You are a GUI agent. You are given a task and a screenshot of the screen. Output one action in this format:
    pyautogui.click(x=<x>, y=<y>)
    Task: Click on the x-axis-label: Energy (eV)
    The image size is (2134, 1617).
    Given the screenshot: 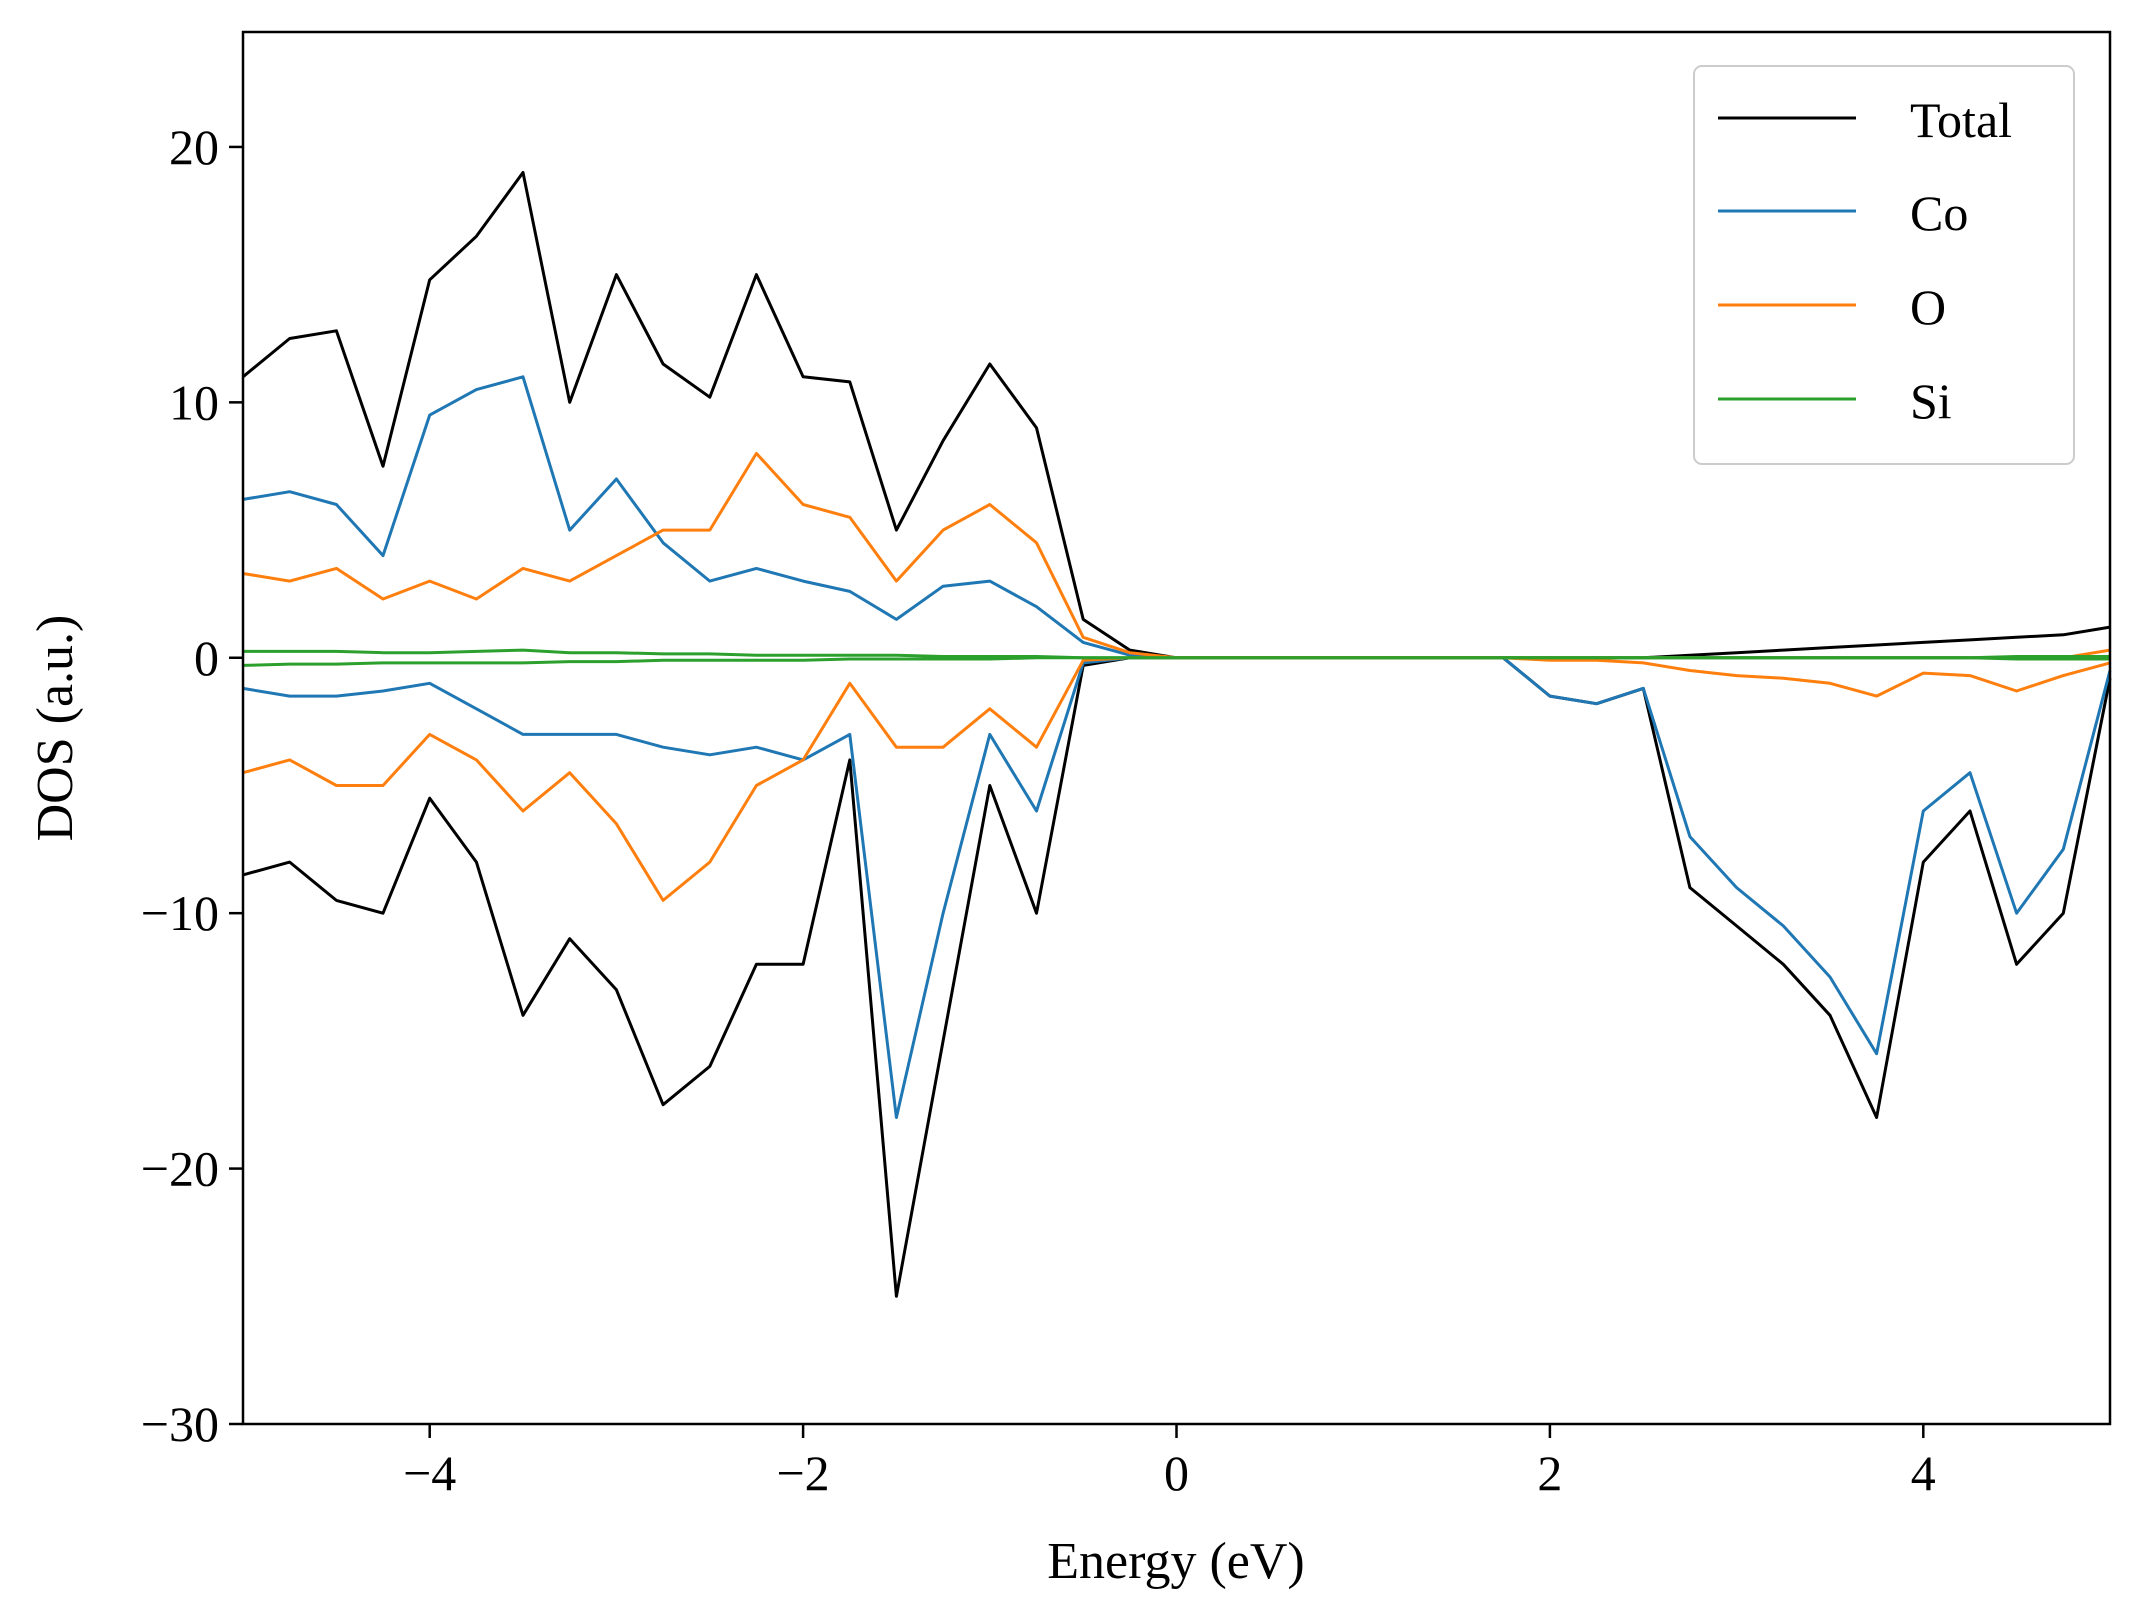 What is the action you would take?
    pyautogui.click(x=1176, y=1561)
    